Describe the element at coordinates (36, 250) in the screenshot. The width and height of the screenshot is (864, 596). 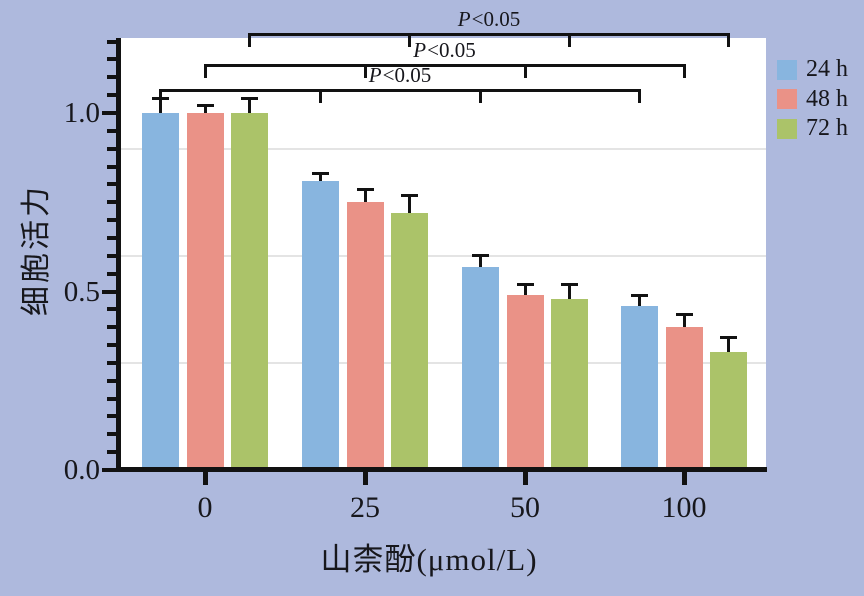
I see `y-axis-title: 细胞活力` at that location.